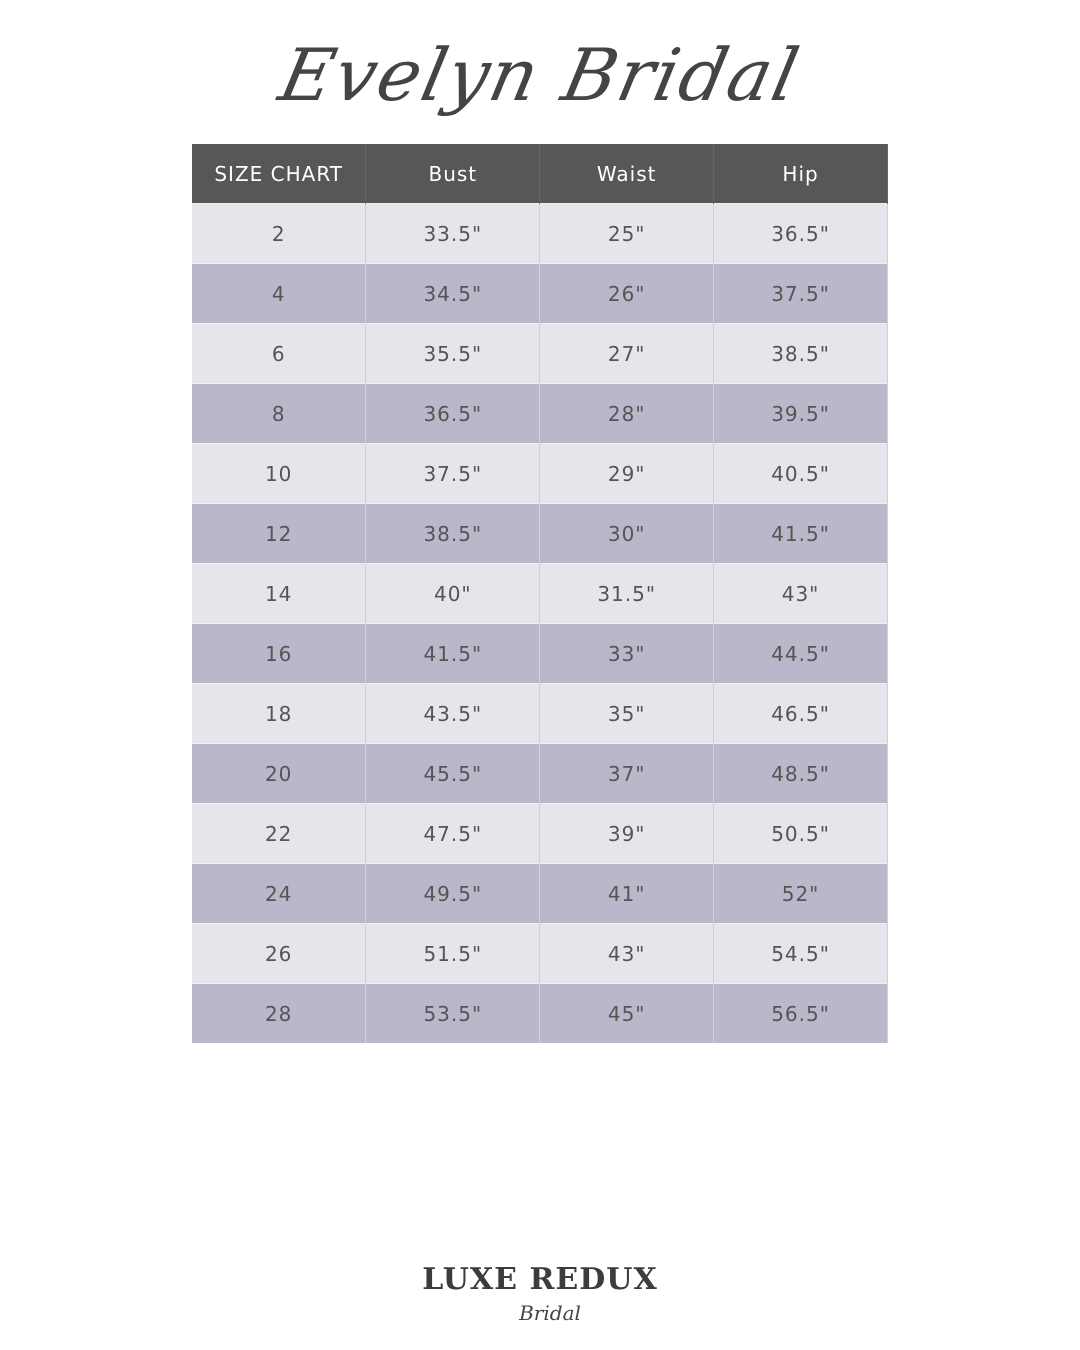 This screenshot has height=1350, width=1080. I want to click on table-cell: 31.5", so click(627, 593).